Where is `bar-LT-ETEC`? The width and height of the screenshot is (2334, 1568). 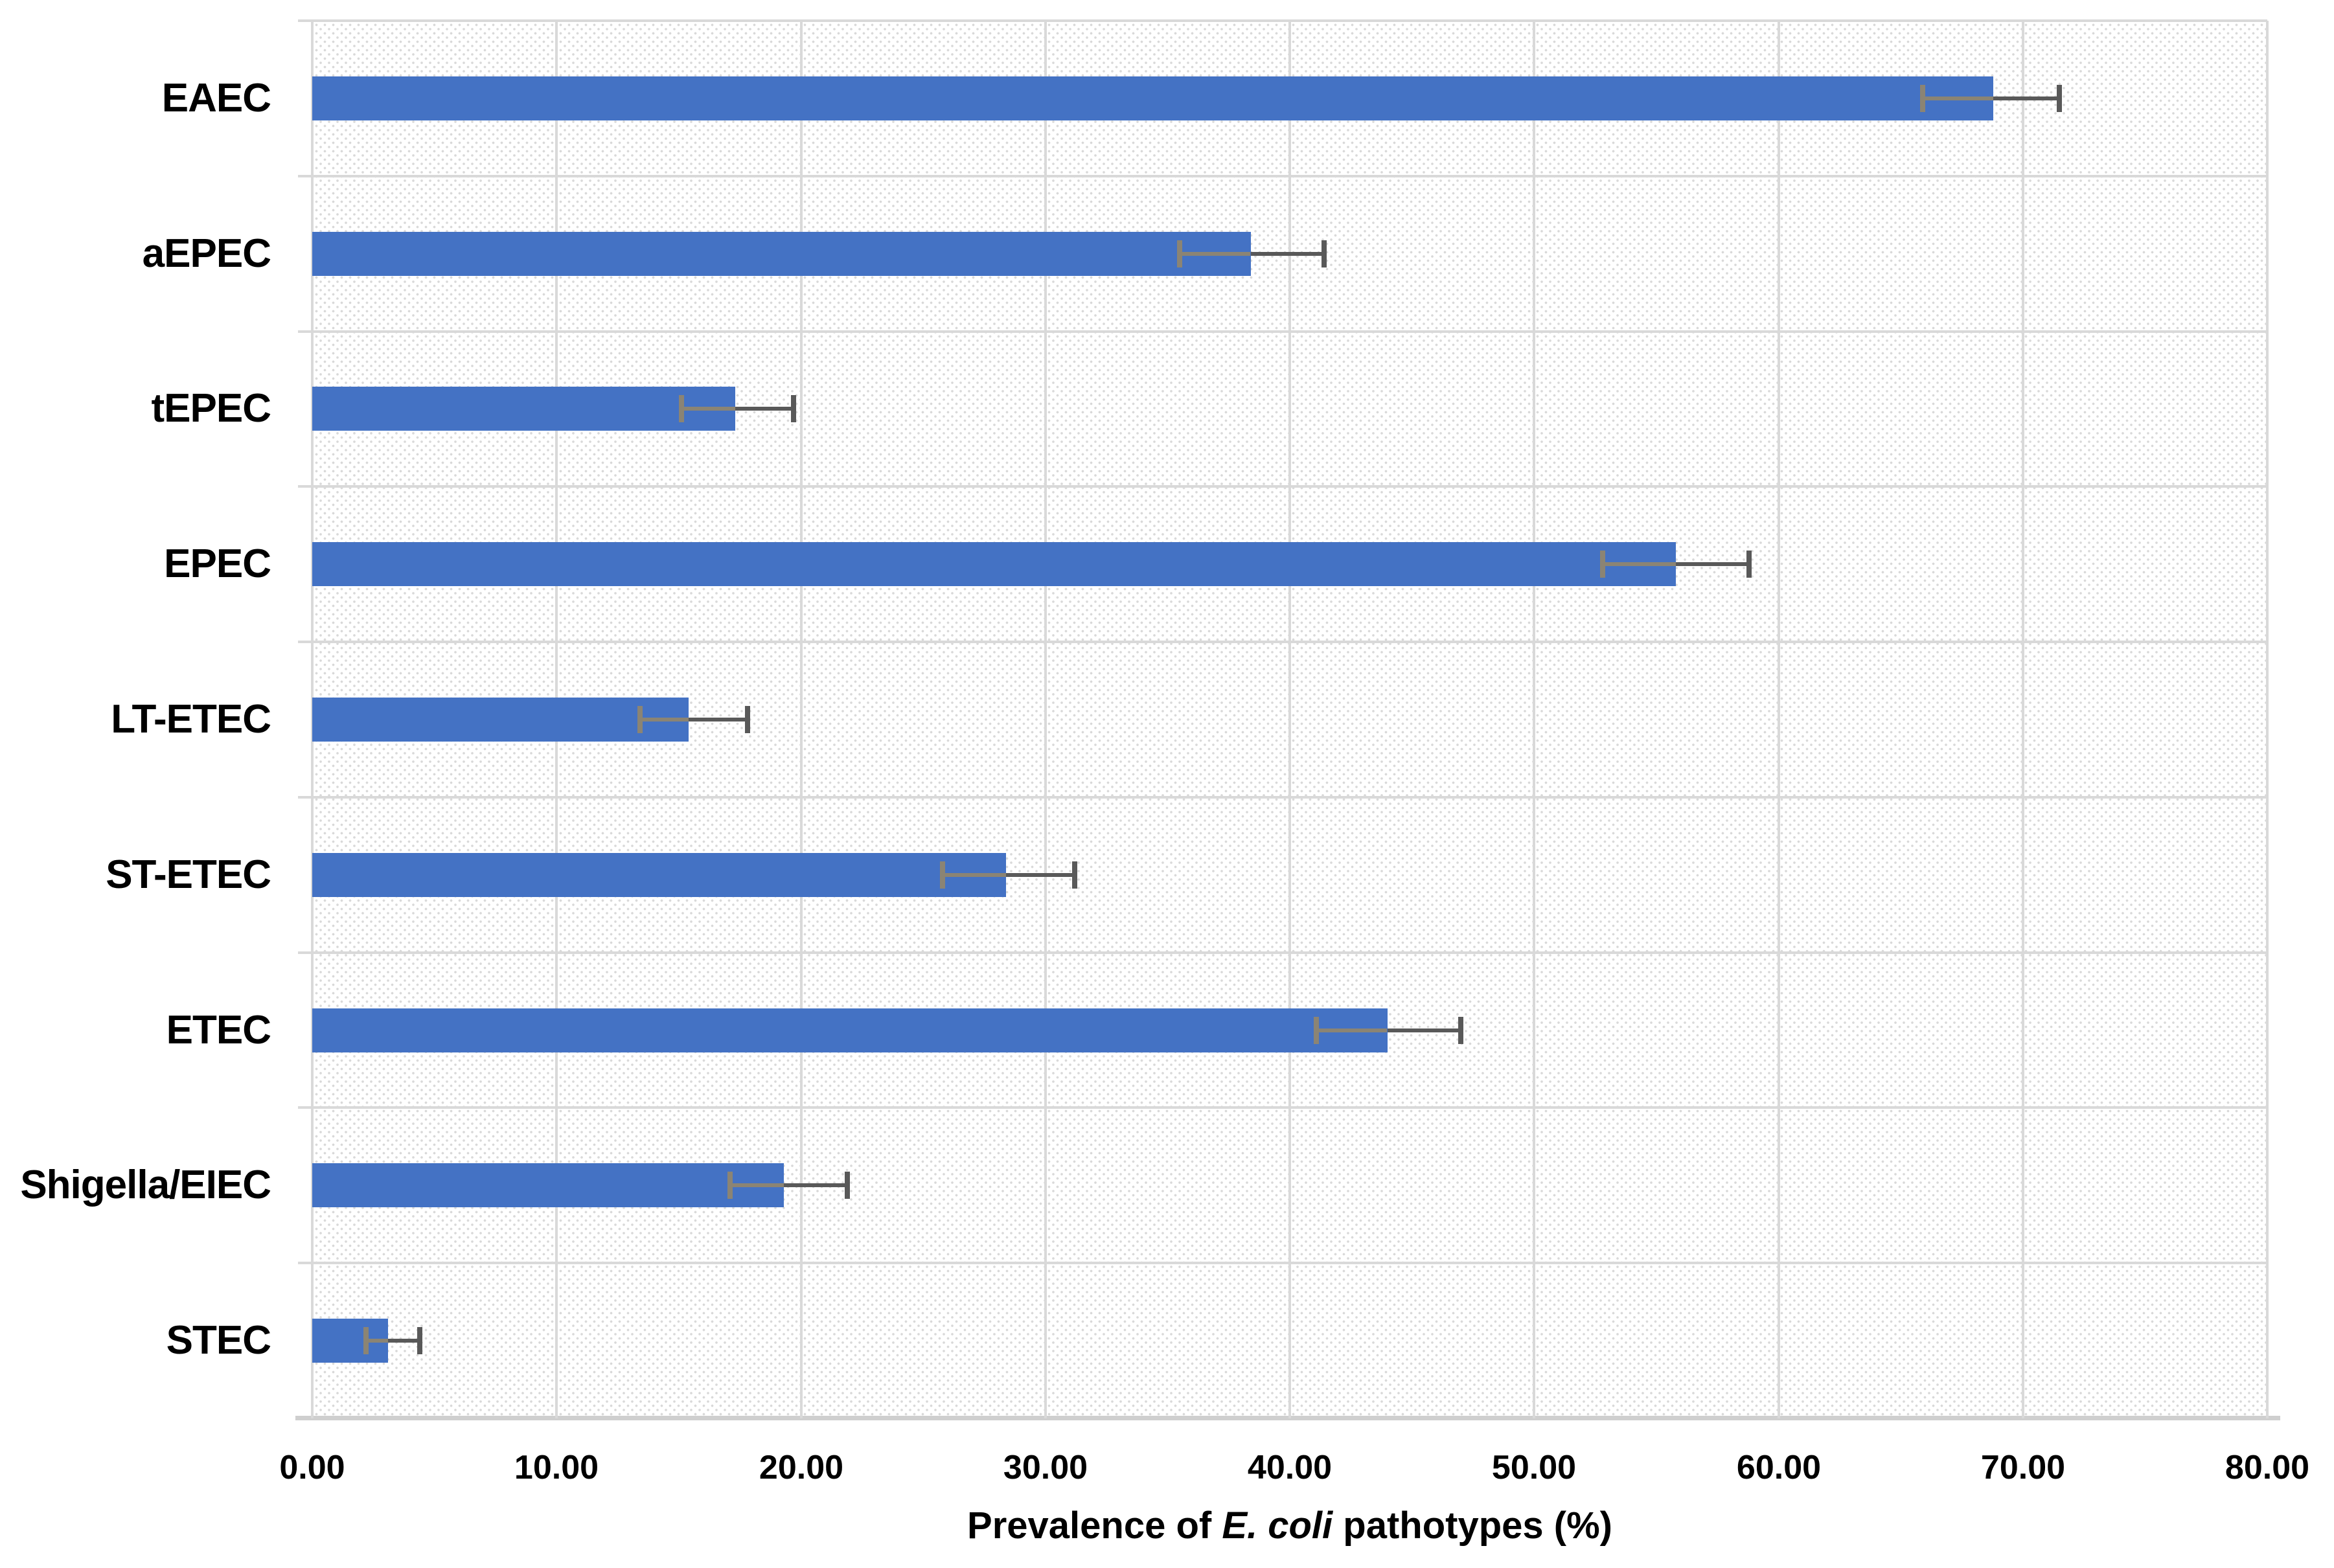 bar-LT-ETEC is located at coordinates (501, 720).